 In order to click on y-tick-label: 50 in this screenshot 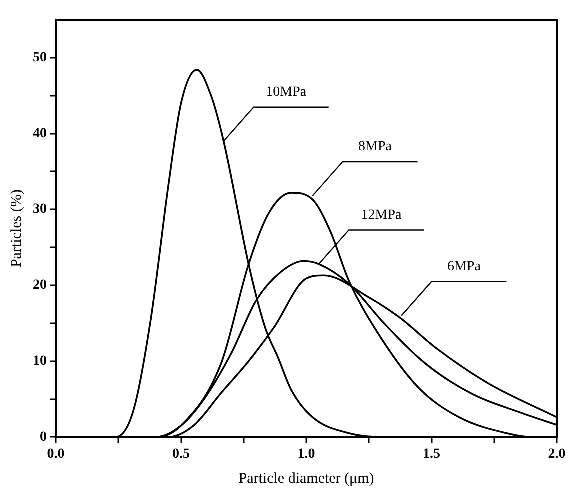, I will do `click(40, 58)`.